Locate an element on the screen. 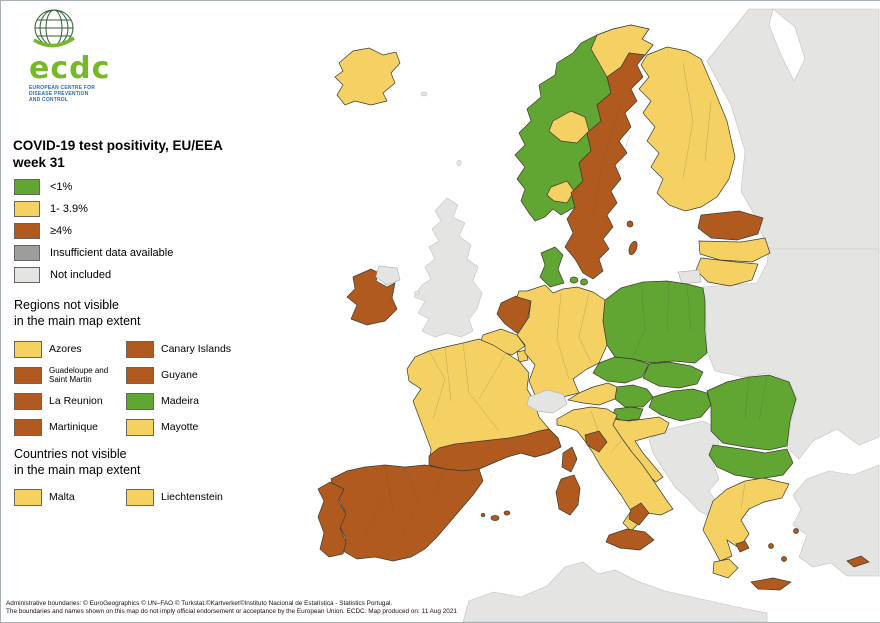 This screenshot has height=623, width=880. region-balearics is located at coordinates (483, 515).